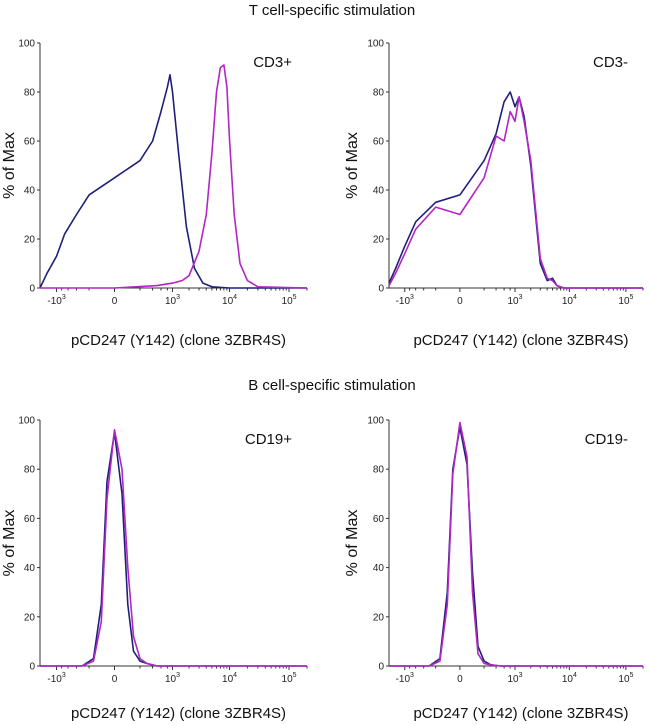  What do you see at coordinates (606, 439) in the screenshot?
I see `panel-label: CD19-` at bounding box center [606, 439].